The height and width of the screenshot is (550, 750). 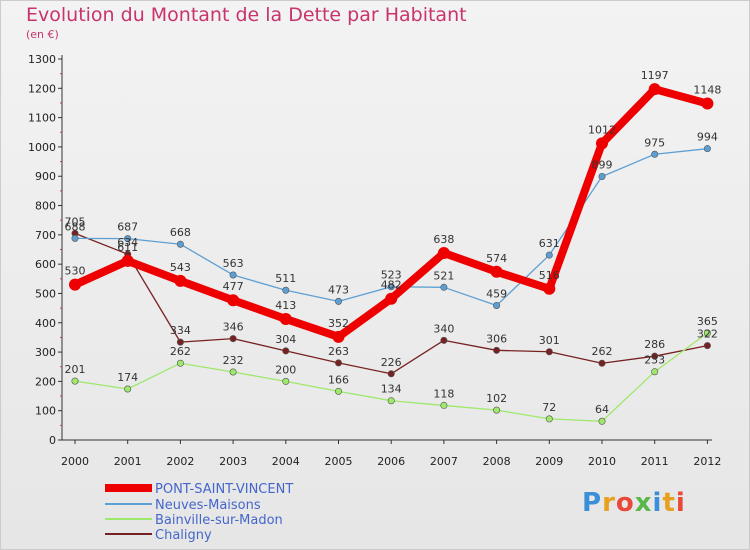 What do you see at coordinates (42, 59) in the screenshot?
I see `y-tick-label: 1300` at bounding box center [42, 59].